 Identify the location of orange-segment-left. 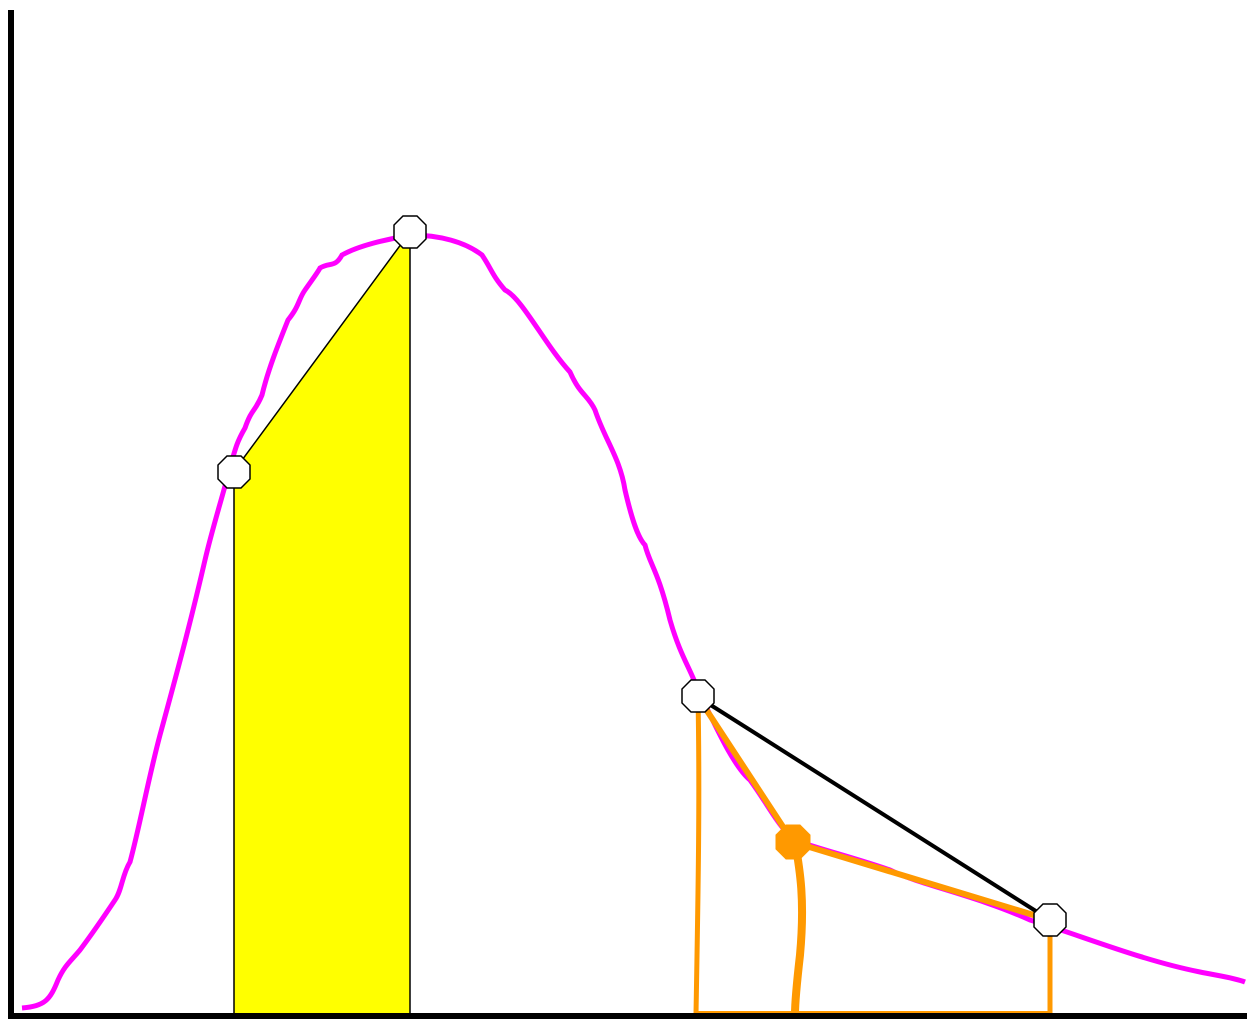
(745, 769).